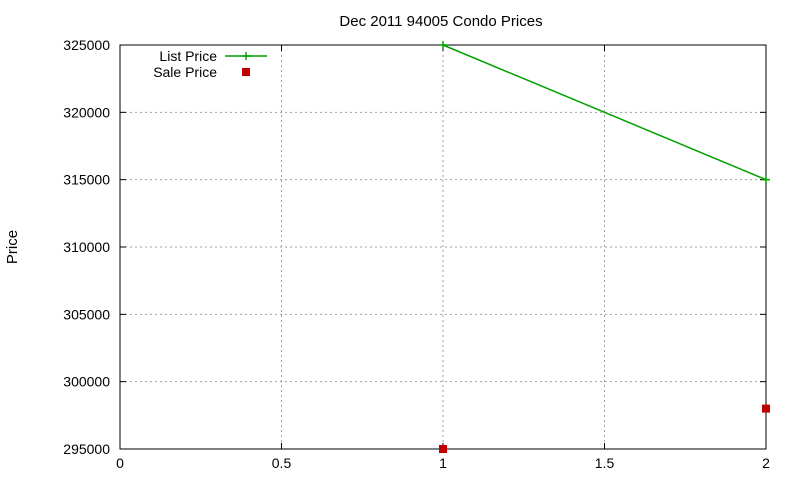 Image resolution: width=800 pixels, height=480 pixels. What do you see at coordinates (443, 463) in the screenshot?
I see `x-tick-label: 1` at bounding box center [443, 463].